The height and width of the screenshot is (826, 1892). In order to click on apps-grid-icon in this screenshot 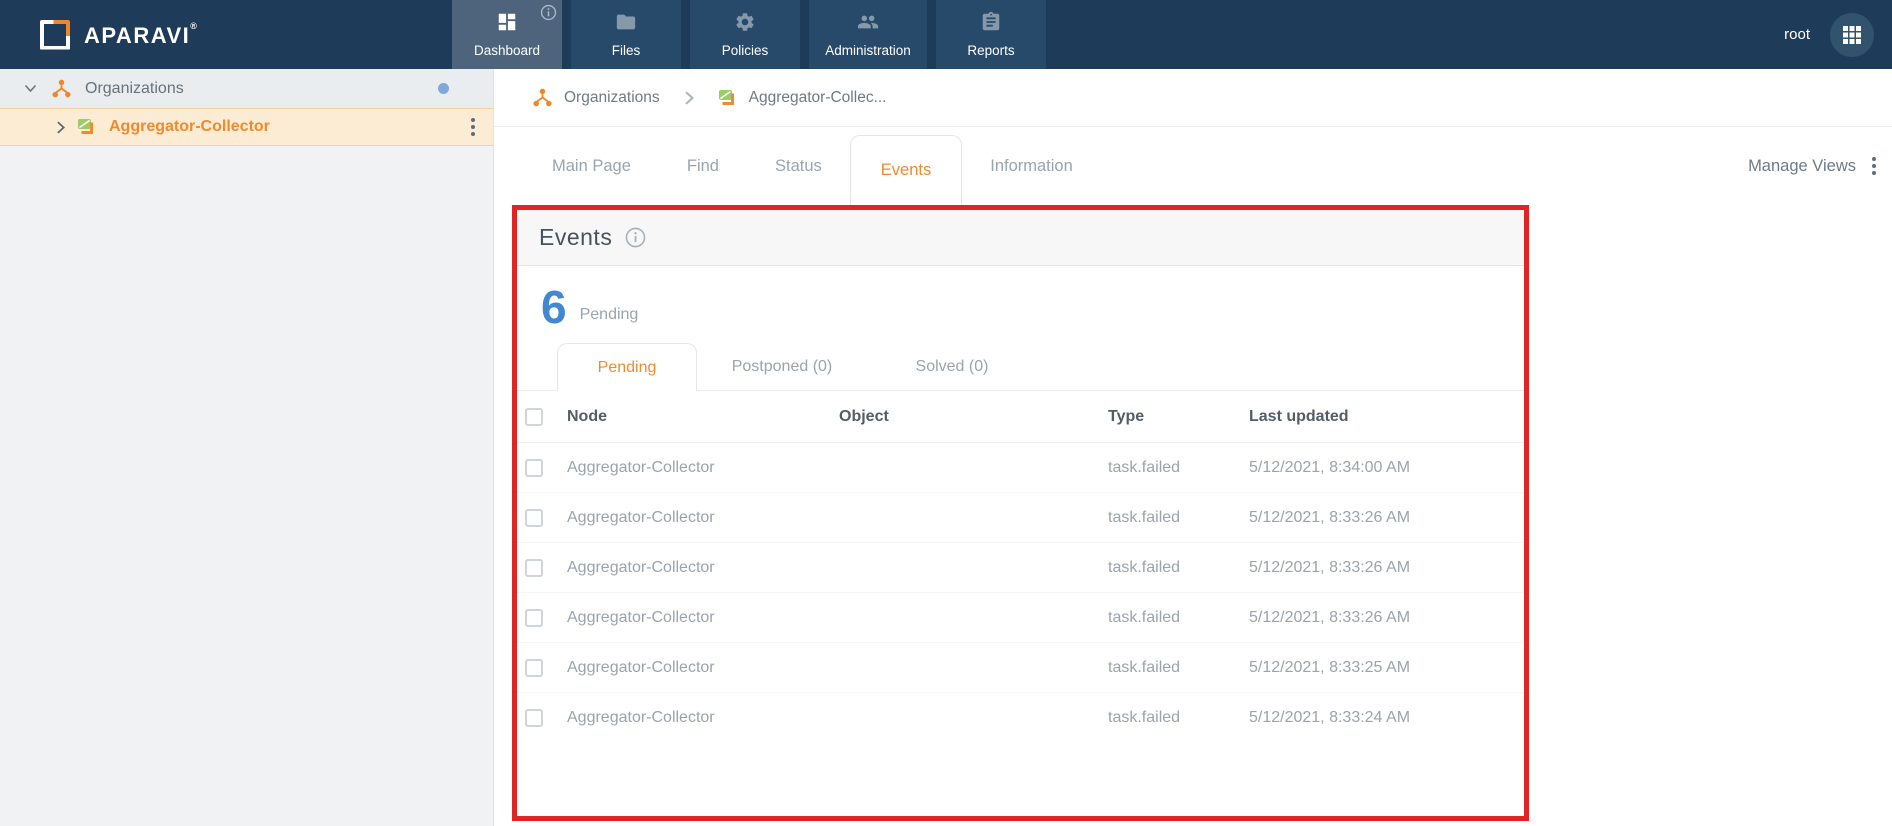, I will do `click(1852, 34)`.